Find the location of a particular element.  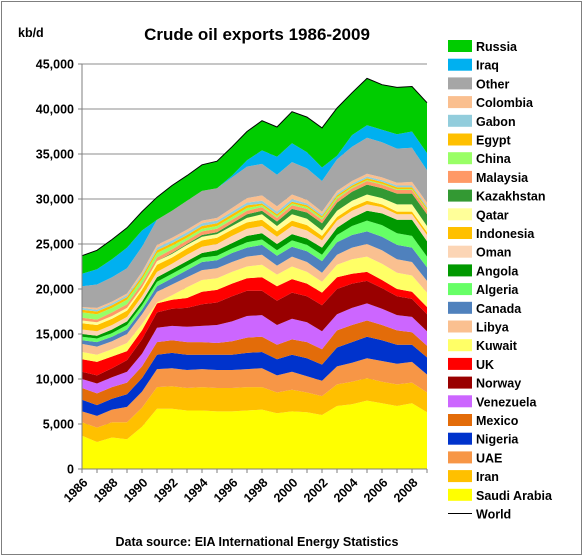

y-tick-label: 45,000 is located at coordinates (55, 65).